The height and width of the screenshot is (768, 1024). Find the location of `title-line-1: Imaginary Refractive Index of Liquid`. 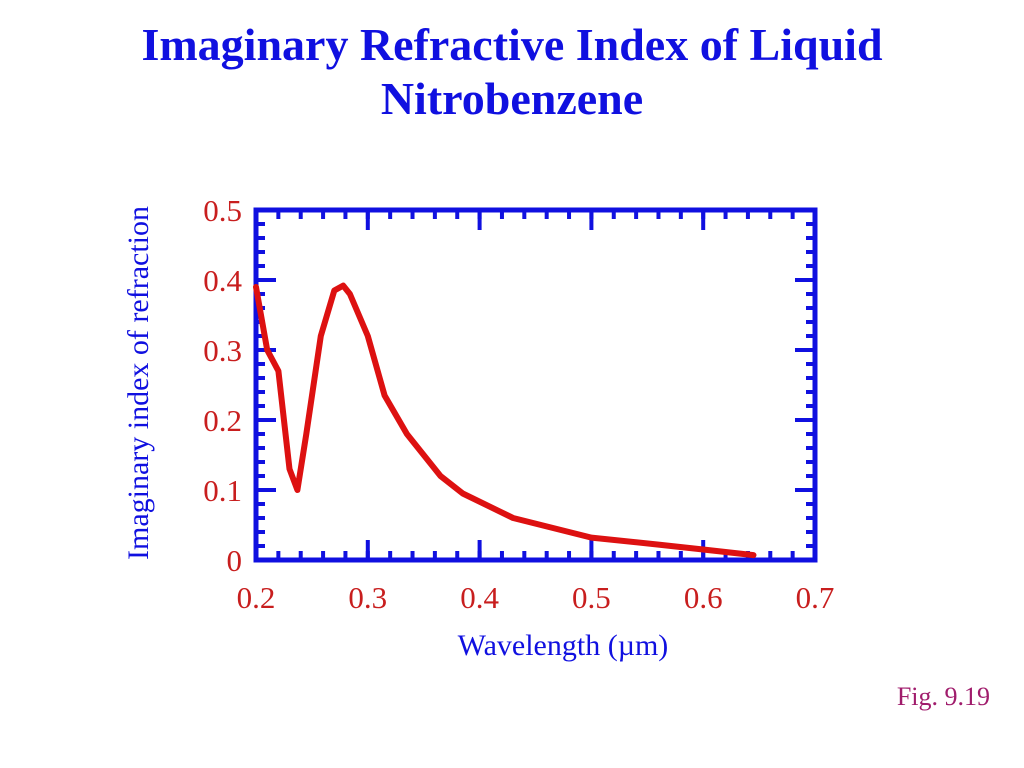

title-line-1: Imaginary Refractive Index of Liquid is located at coordinates (512, 44).